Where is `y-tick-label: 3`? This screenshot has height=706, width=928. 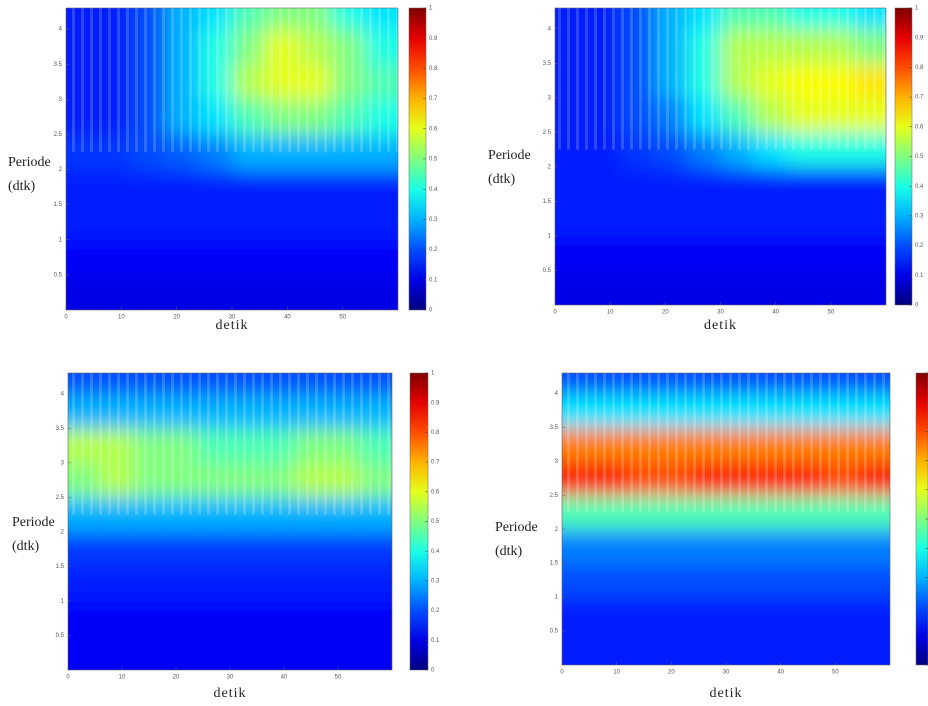
y-tick-label: 3 is located at coordinates (63, 463).